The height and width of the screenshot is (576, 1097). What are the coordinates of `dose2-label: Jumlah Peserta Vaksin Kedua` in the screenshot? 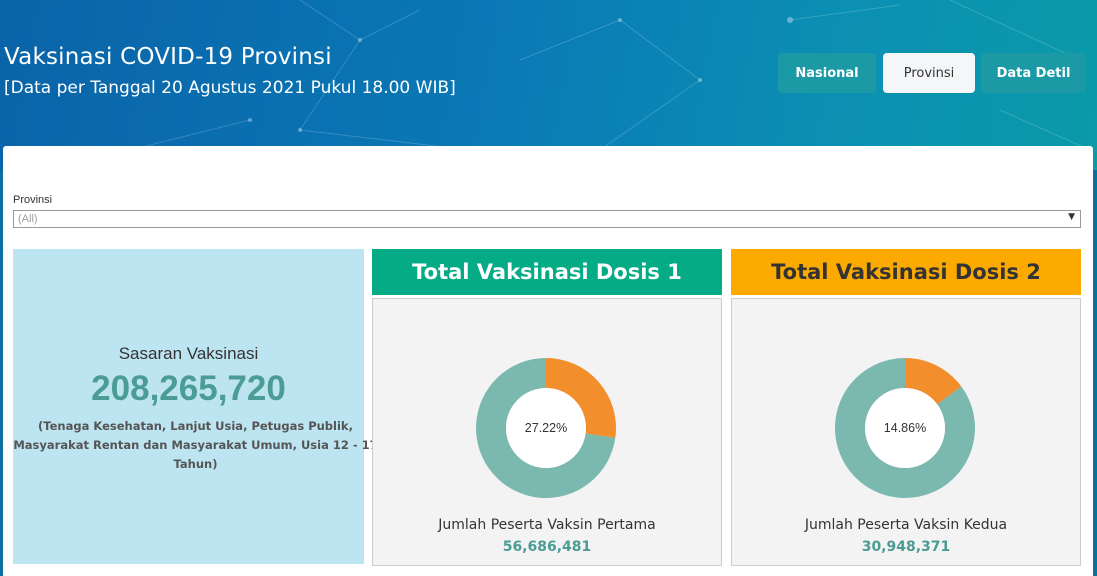 It's located at (906, 525).